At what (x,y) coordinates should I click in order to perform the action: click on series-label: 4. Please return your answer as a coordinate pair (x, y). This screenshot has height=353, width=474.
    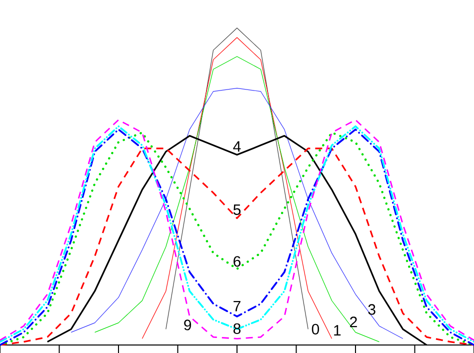
    Looking at the image, I should click on (237, 146).